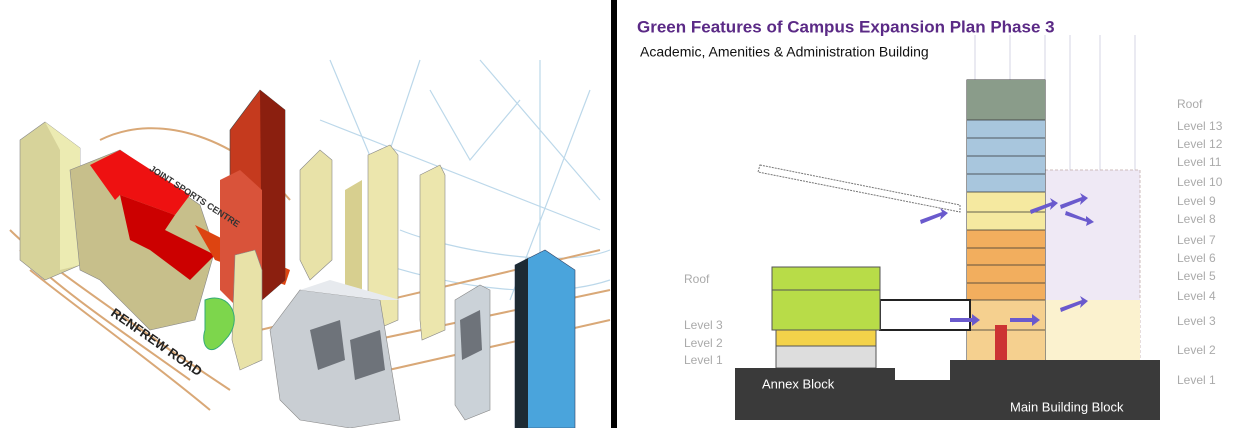 The image size is (1239, 433). Describe the element at coordinates (1196, 201) in the screenshot. I see `level-label: Level 9` at that location.